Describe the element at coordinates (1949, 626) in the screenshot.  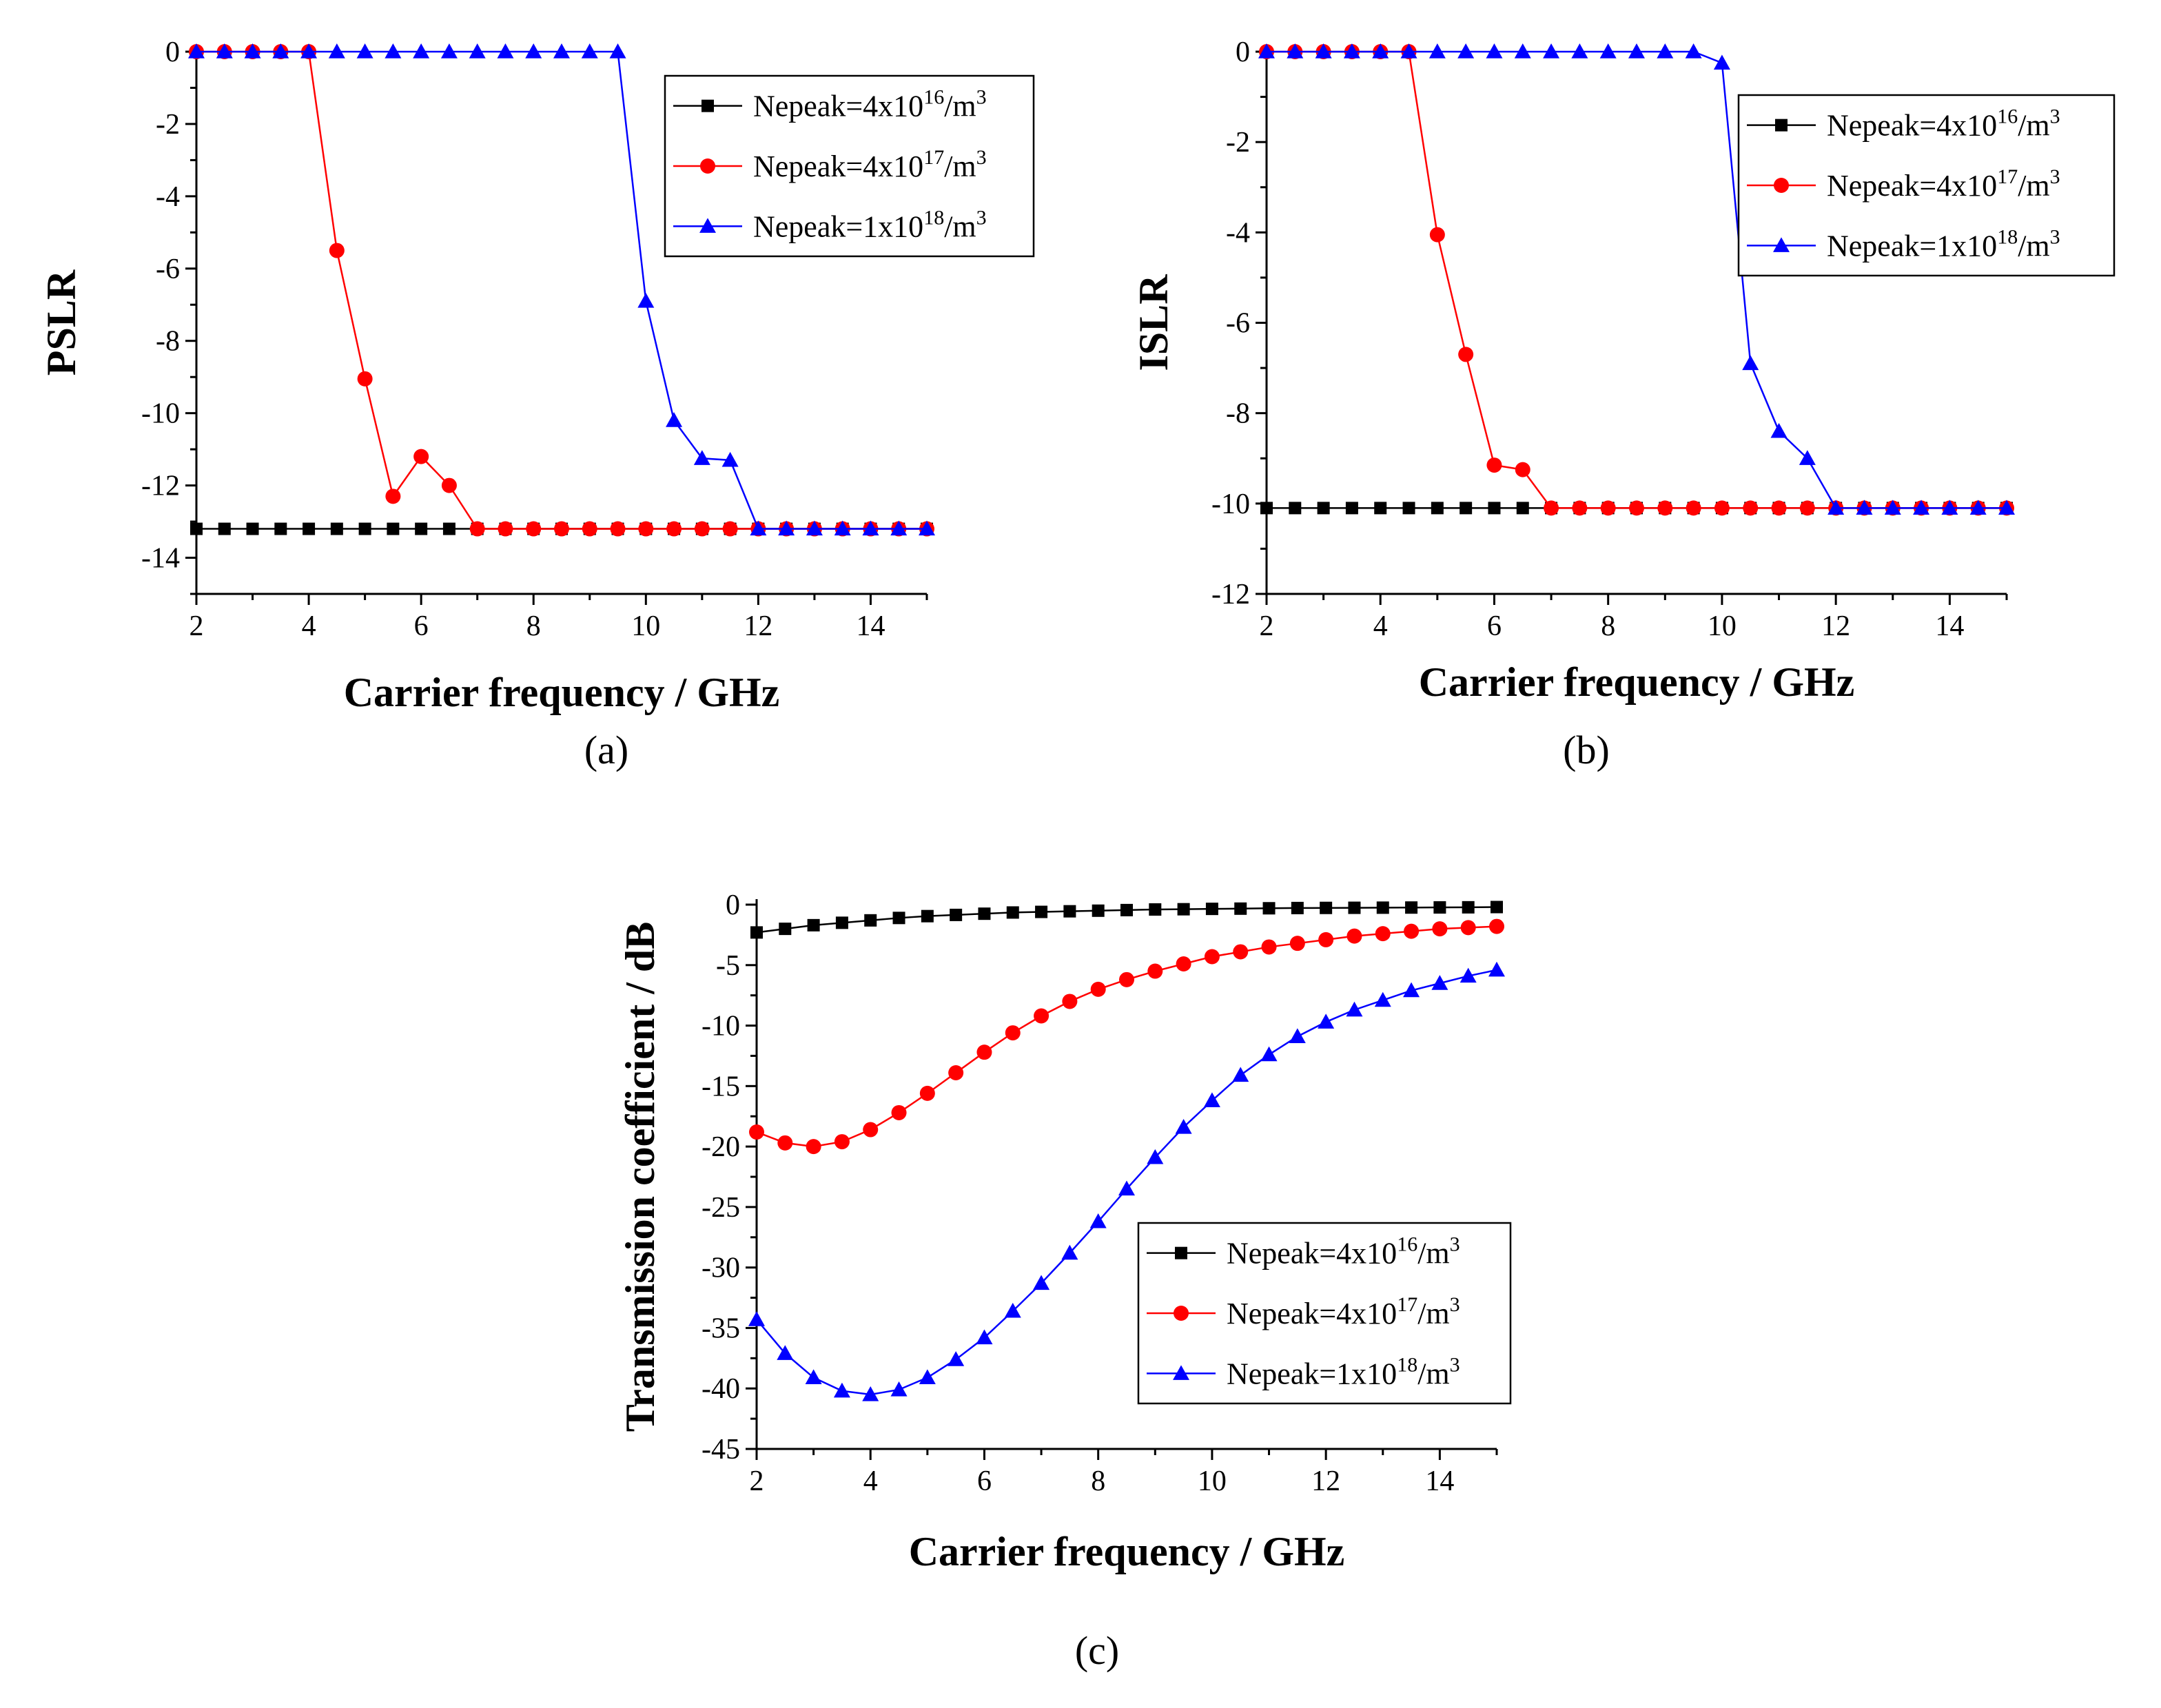
I see `x-tick-label: 14` at that location.